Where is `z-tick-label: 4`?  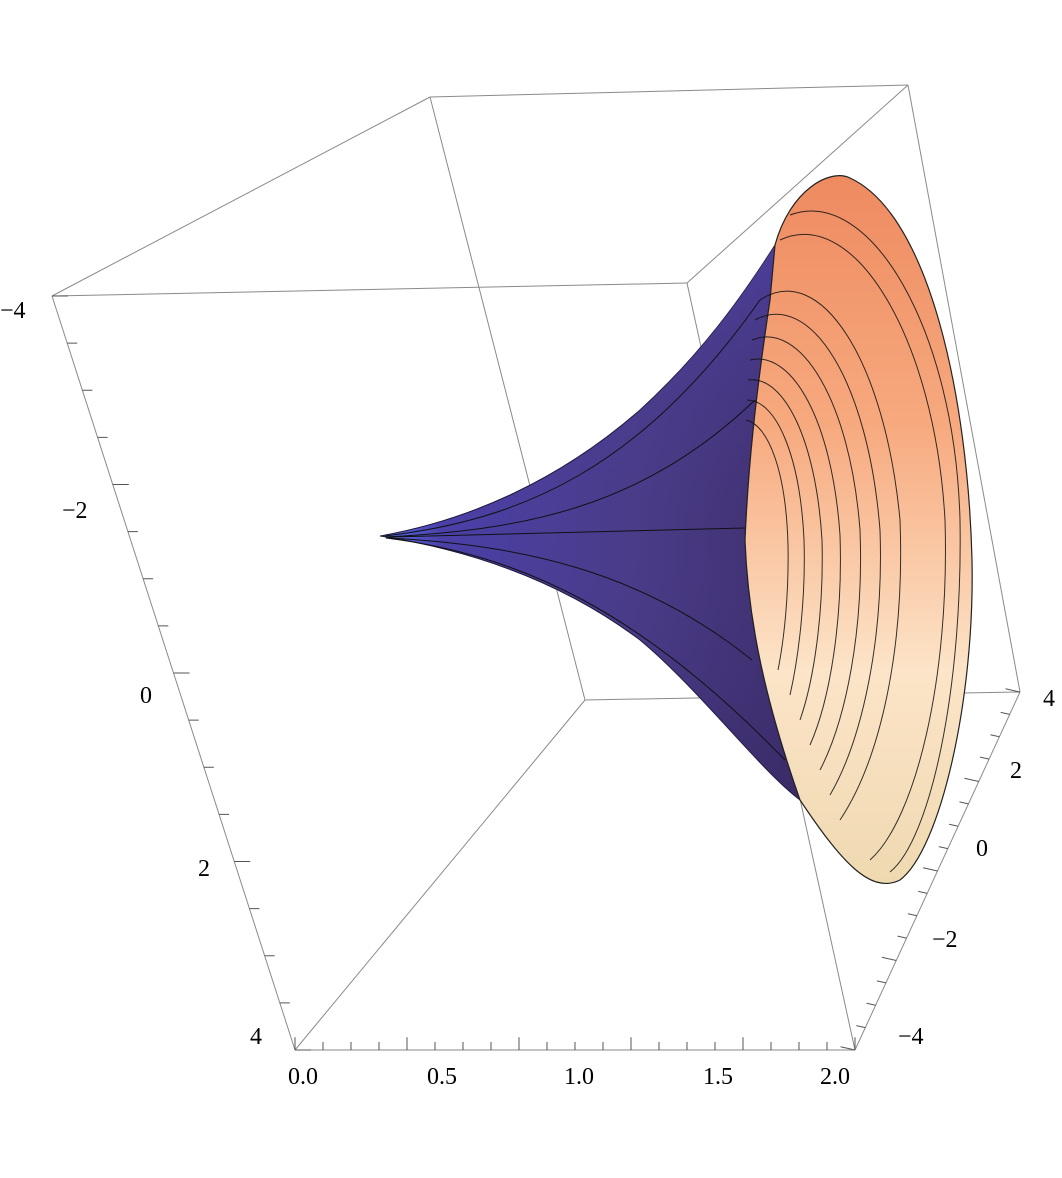
z-tick-label: 4 is located at coordinates (256, 1037).